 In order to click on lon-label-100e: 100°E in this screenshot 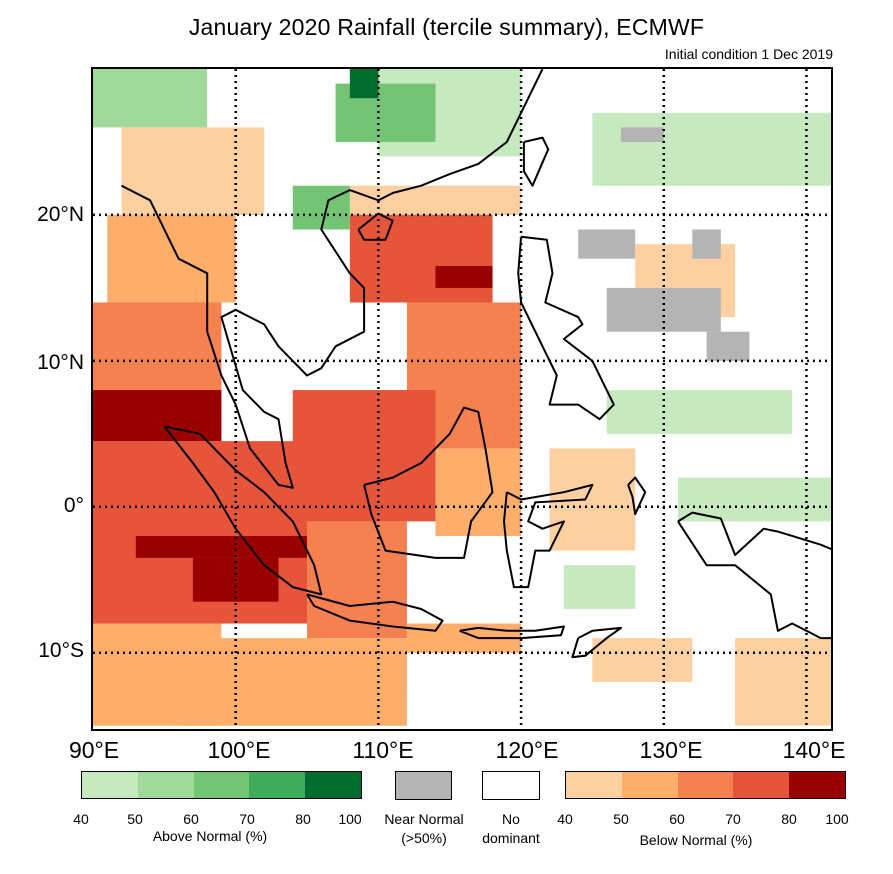, I will do `click(239, 750)`.